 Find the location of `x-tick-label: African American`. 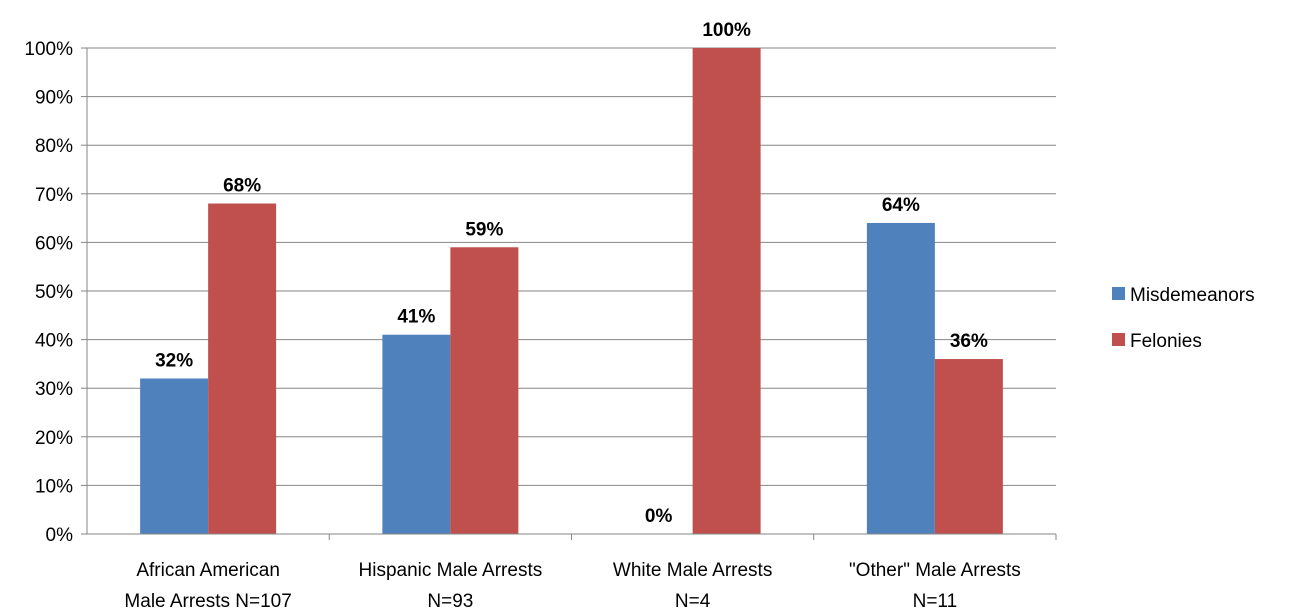

x-tick-label: African American is located at coordinates (208, 570).